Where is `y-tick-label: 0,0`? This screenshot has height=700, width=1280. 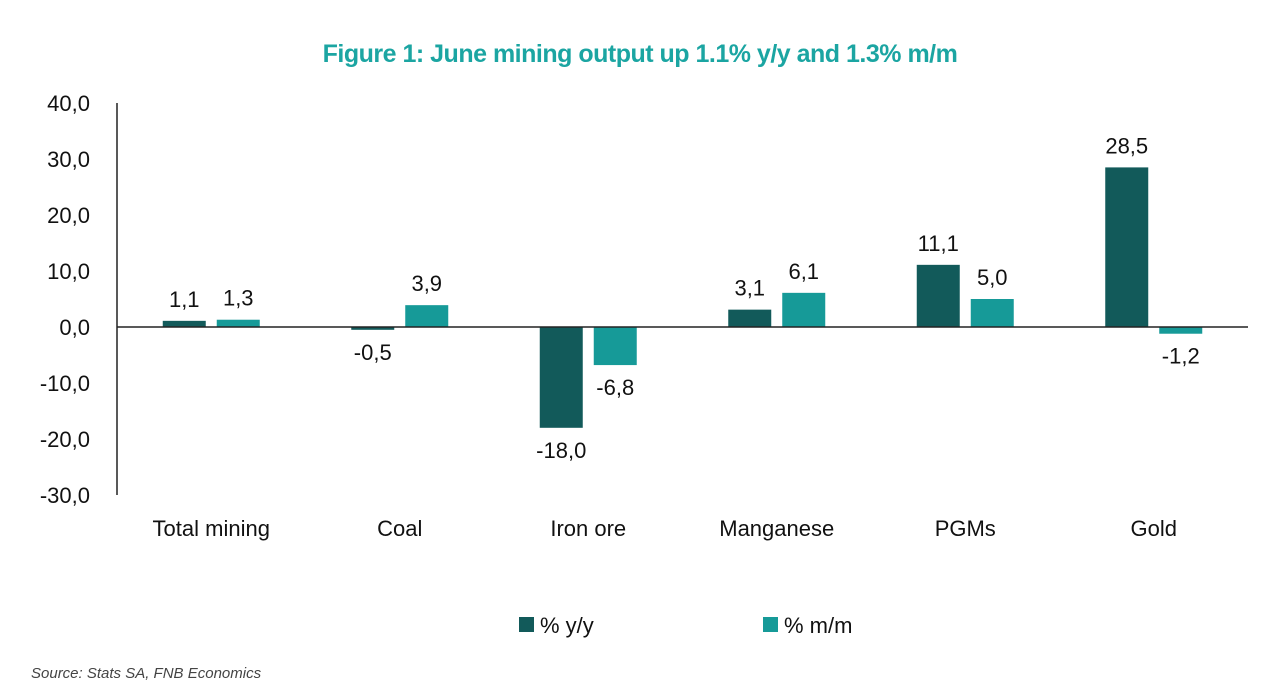 y-tick-label: 0,0 is located at coordinates (74, 327).